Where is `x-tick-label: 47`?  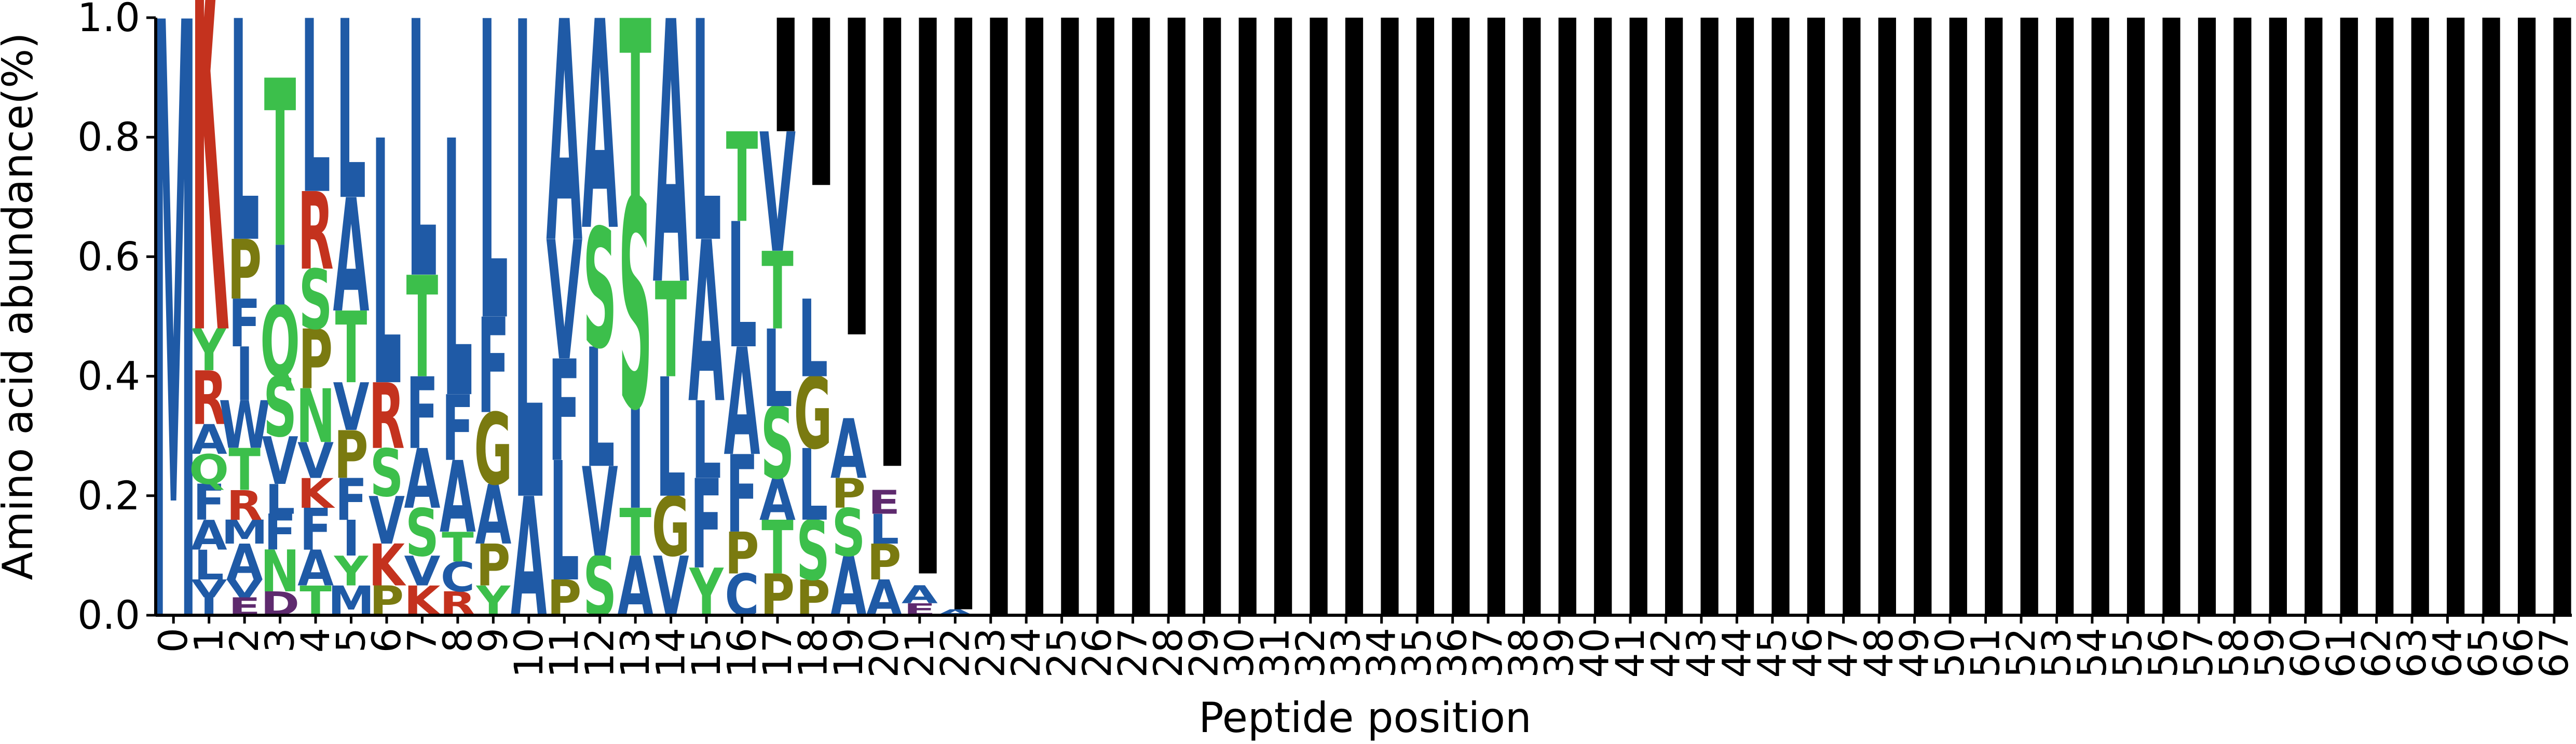 x-tick-label: 47 is located at coordinates (1843, 653).